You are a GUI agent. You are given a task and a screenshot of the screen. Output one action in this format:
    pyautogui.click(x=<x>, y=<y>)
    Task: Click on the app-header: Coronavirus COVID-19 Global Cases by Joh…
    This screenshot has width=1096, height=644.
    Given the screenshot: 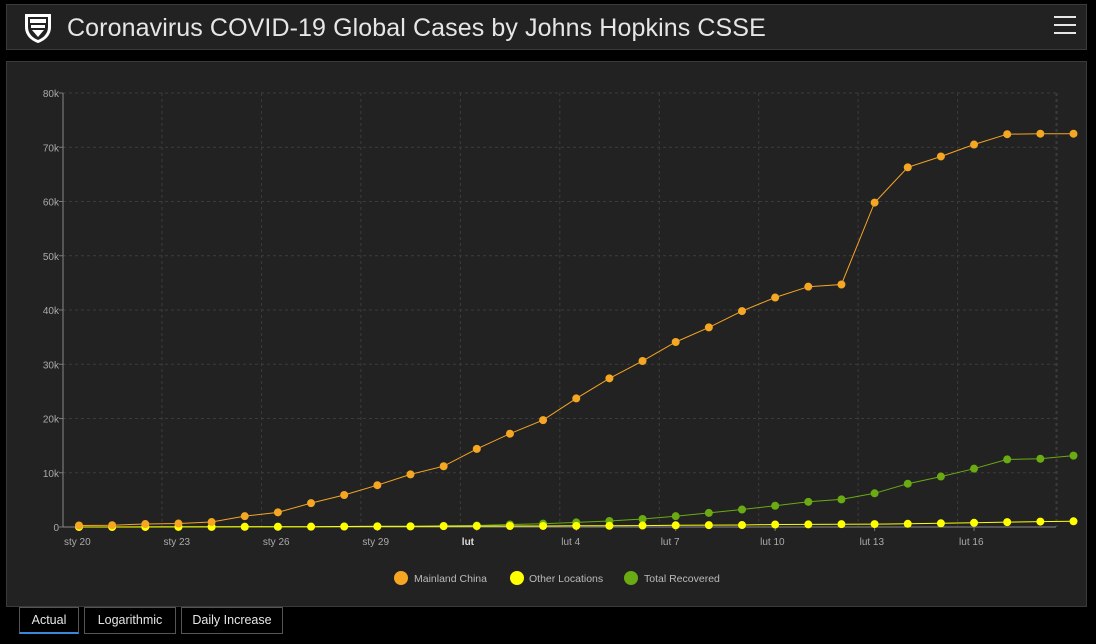 What is the action you would take?
    pyautogui.click(x=546, y=27)
    